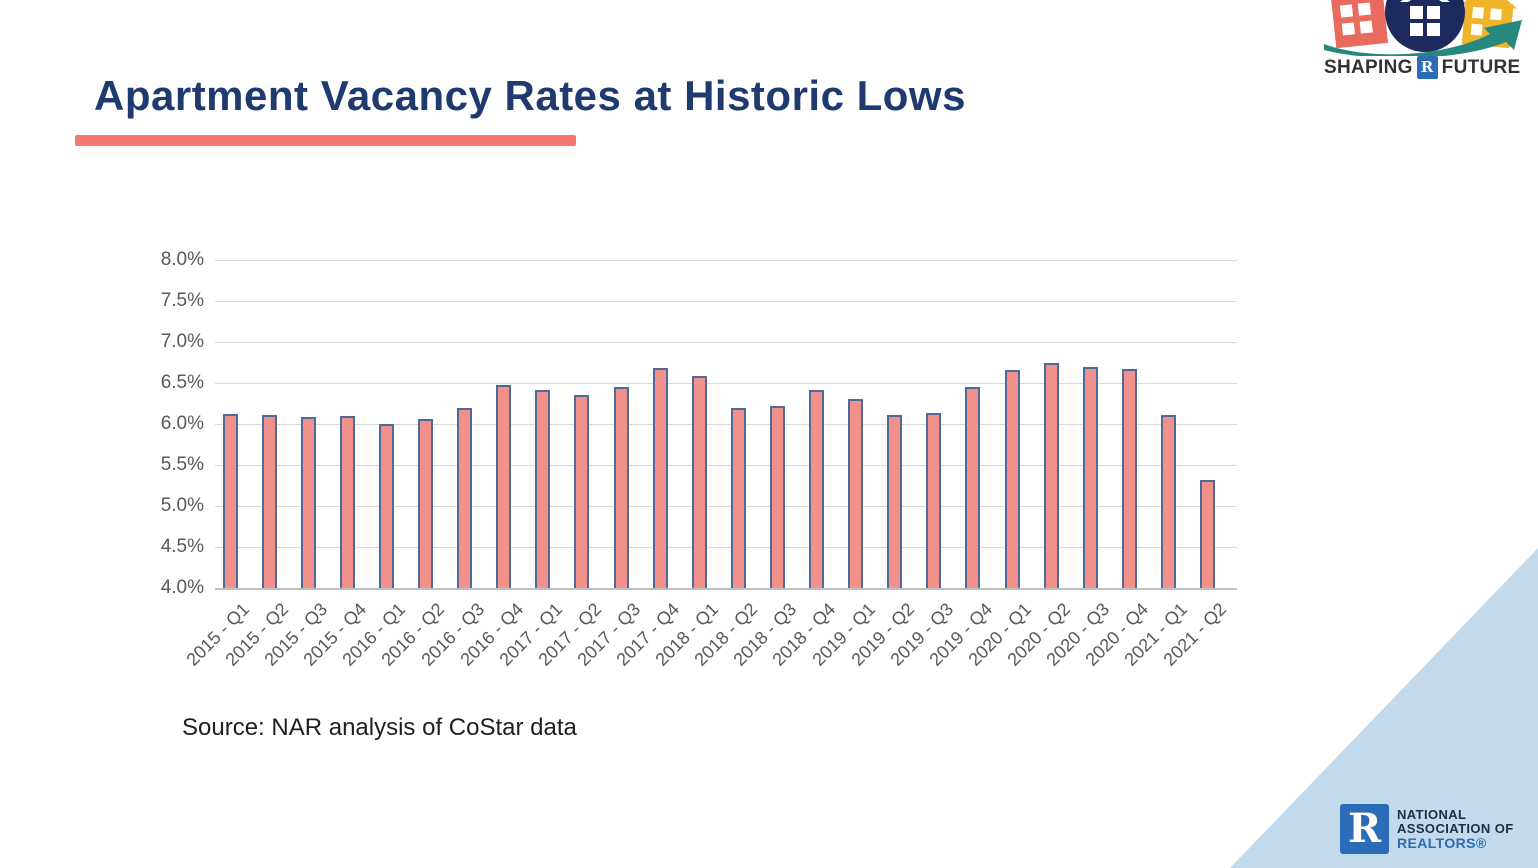 The image size is (1538, 868). Describe the element at coordinates (379, 727) in the screenshot. I see `source-note: Source: NAR analysis of CoStar data` at that location.